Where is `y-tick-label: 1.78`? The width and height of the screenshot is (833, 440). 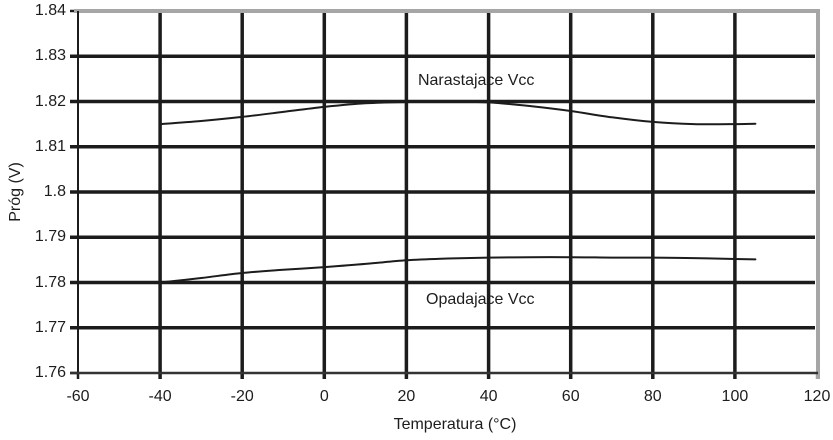
y-tick-label: 1.78 is located at coordinates (50, 282).